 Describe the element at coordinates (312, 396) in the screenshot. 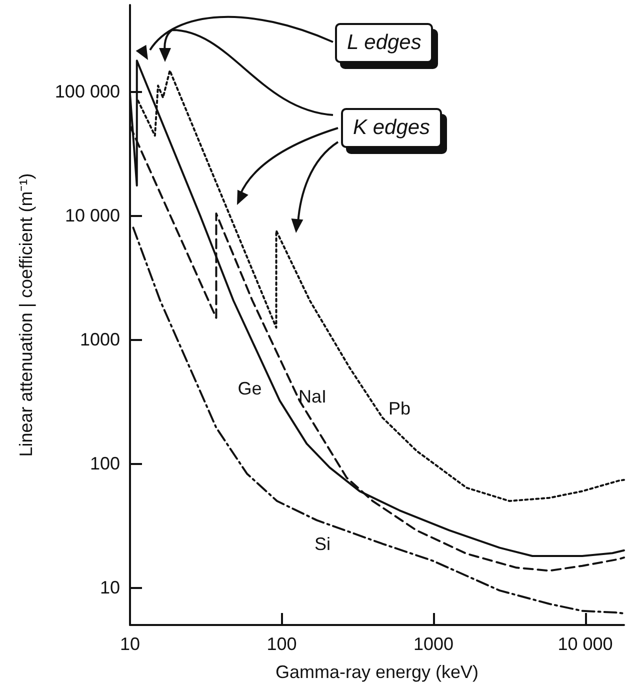

I see `series-label: NaI` at that location.